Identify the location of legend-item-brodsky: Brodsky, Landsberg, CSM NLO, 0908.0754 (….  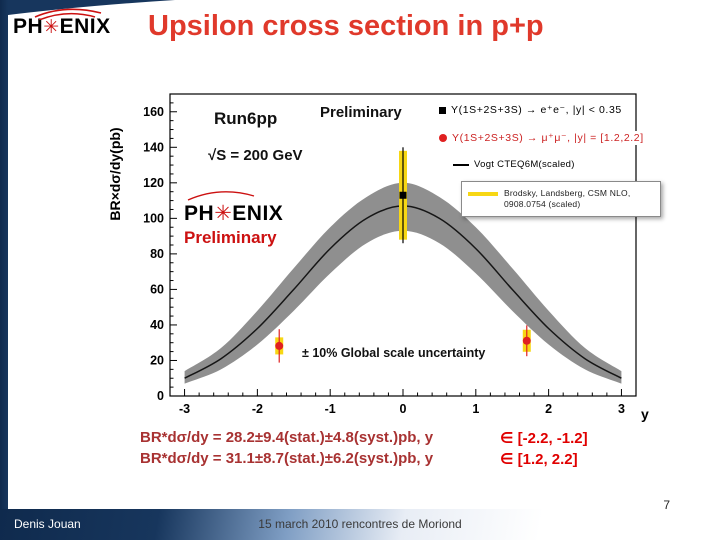
(561, 199).